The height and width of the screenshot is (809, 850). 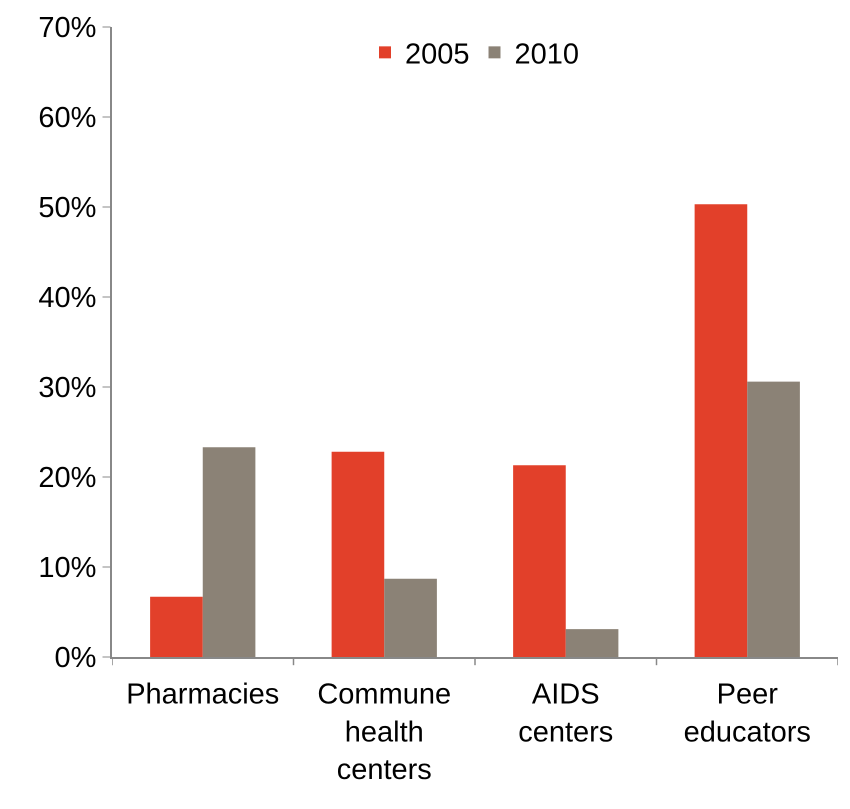 What do you see at coordinates (75, 658) in the screenshot?
I see `y-tick-label: 0%` at bounding box center [75, 658].